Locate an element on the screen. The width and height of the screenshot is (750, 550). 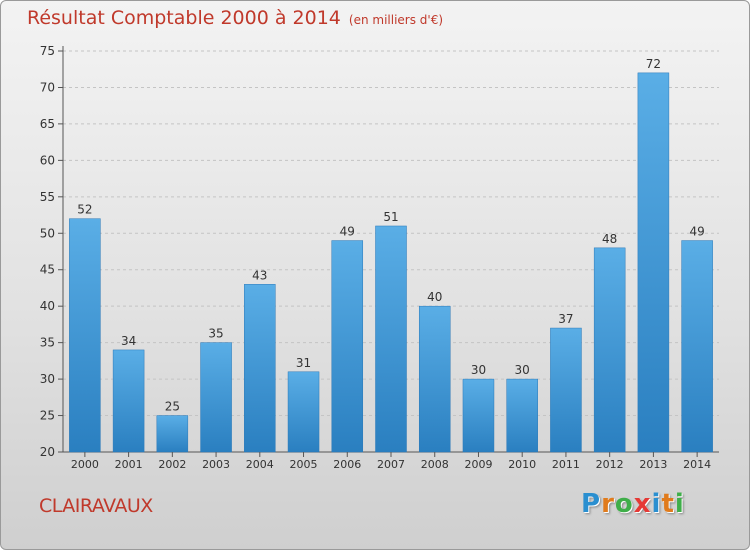
y-tick-label: 40 is located at coordinates (47, 306).